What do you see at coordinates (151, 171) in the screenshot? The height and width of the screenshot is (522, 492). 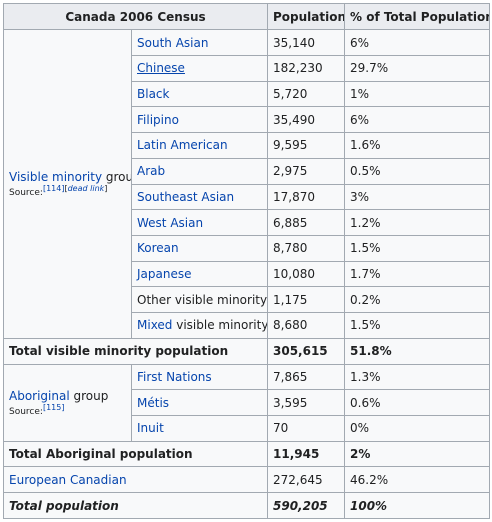 I see `group-link-arab: Arab` at bounding box center [151, 171].